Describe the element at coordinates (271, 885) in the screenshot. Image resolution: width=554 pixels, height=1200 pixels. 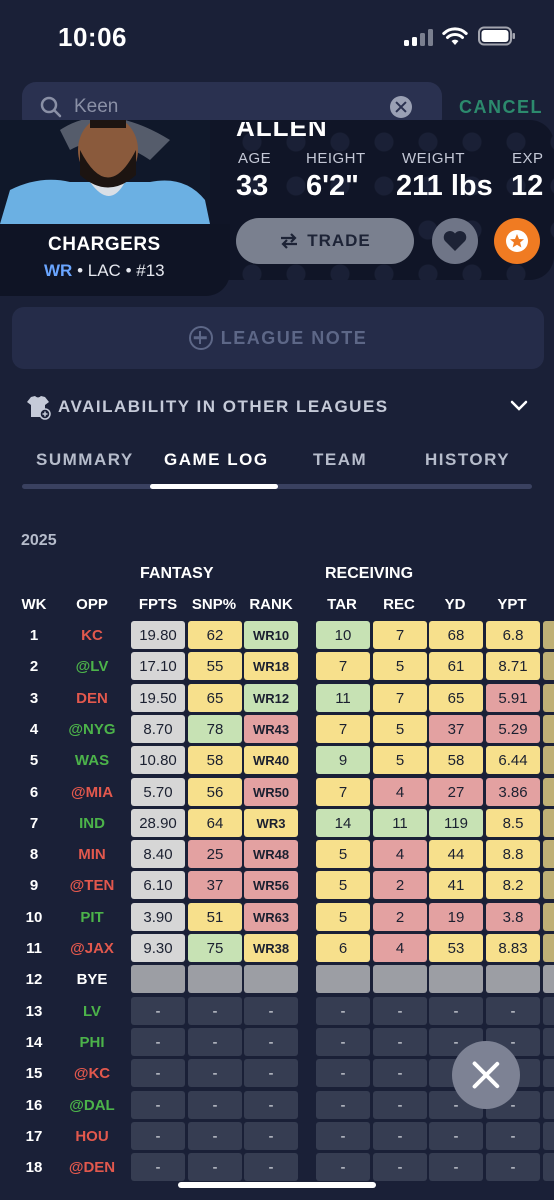
I see `rank-cell: WR56` at that location.